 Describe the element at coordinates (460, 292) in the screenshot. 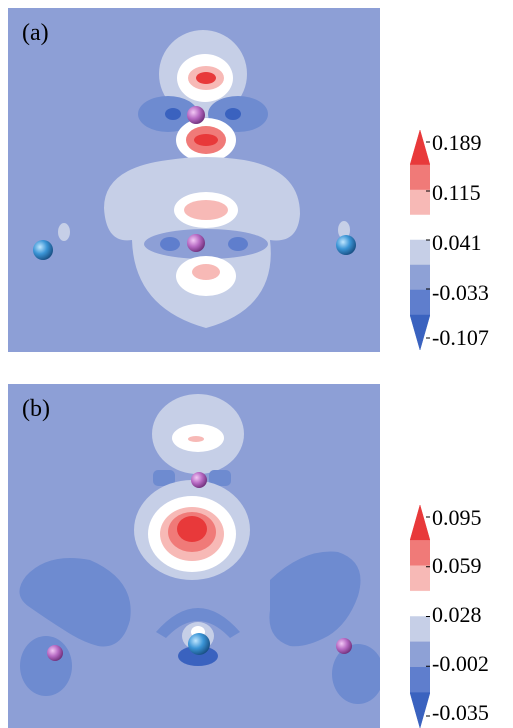

I see `colorbar-tick-label: -0.033` at that location.